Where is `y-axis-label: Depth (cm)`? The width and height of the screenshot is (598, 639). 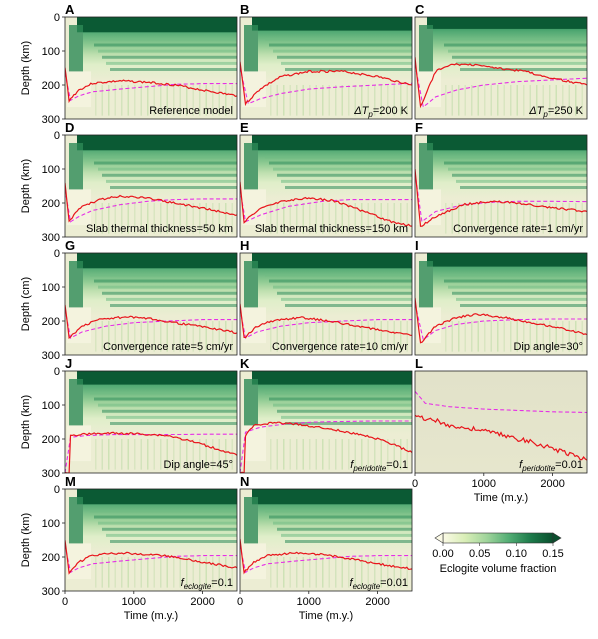
y-axis-label: Depth (cm) is located at coordinates (26, 304).